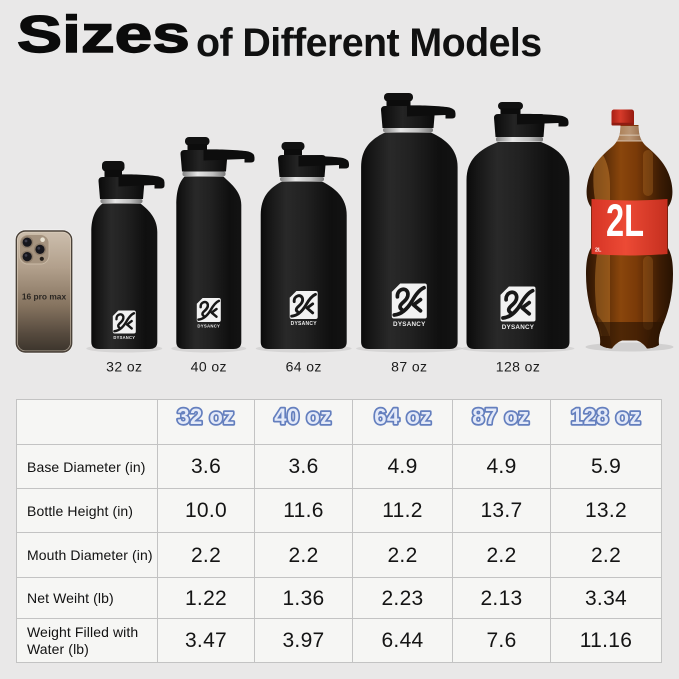 The height and width of the screenshot is (679, 679). What do you see at coordinates (44, 297) in the screenshot?
I see `svg-text: 16 pro max` at bounding box center [44, 297].